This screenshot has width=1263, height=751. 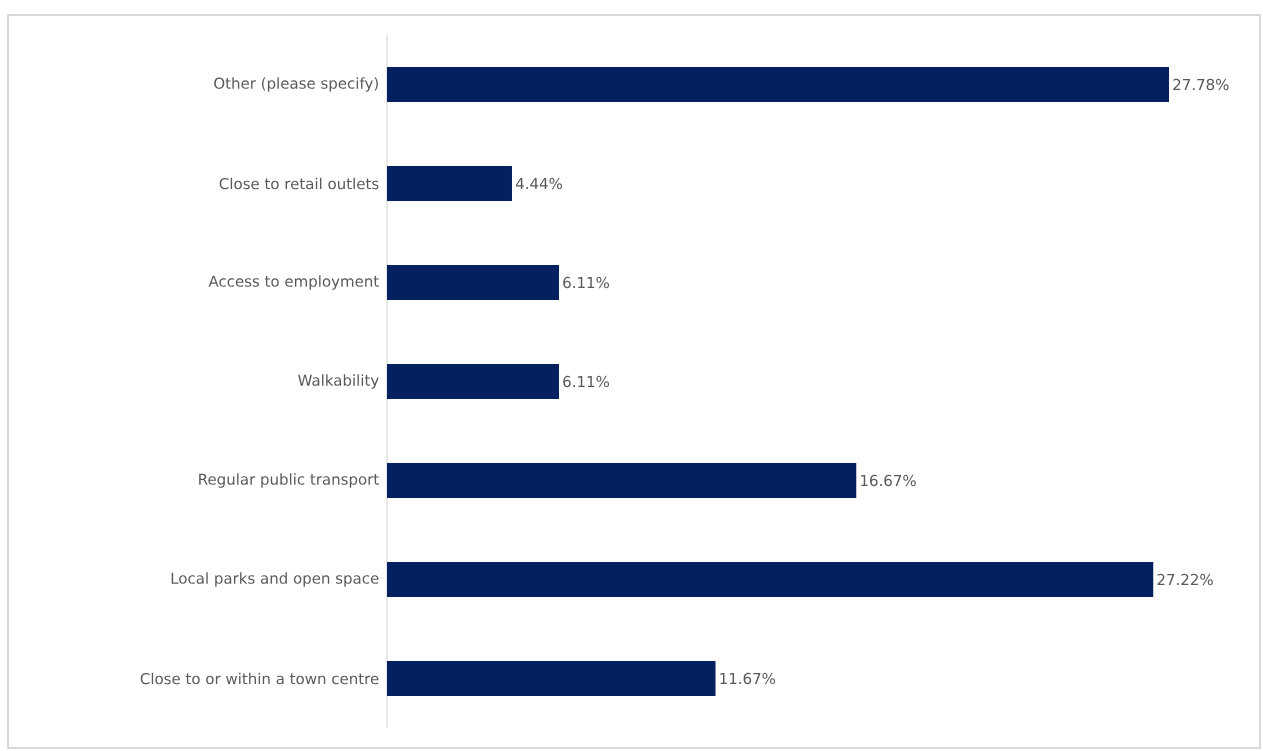 I want to click on y-tick-label: Walkability, so click(x=338, y=381).